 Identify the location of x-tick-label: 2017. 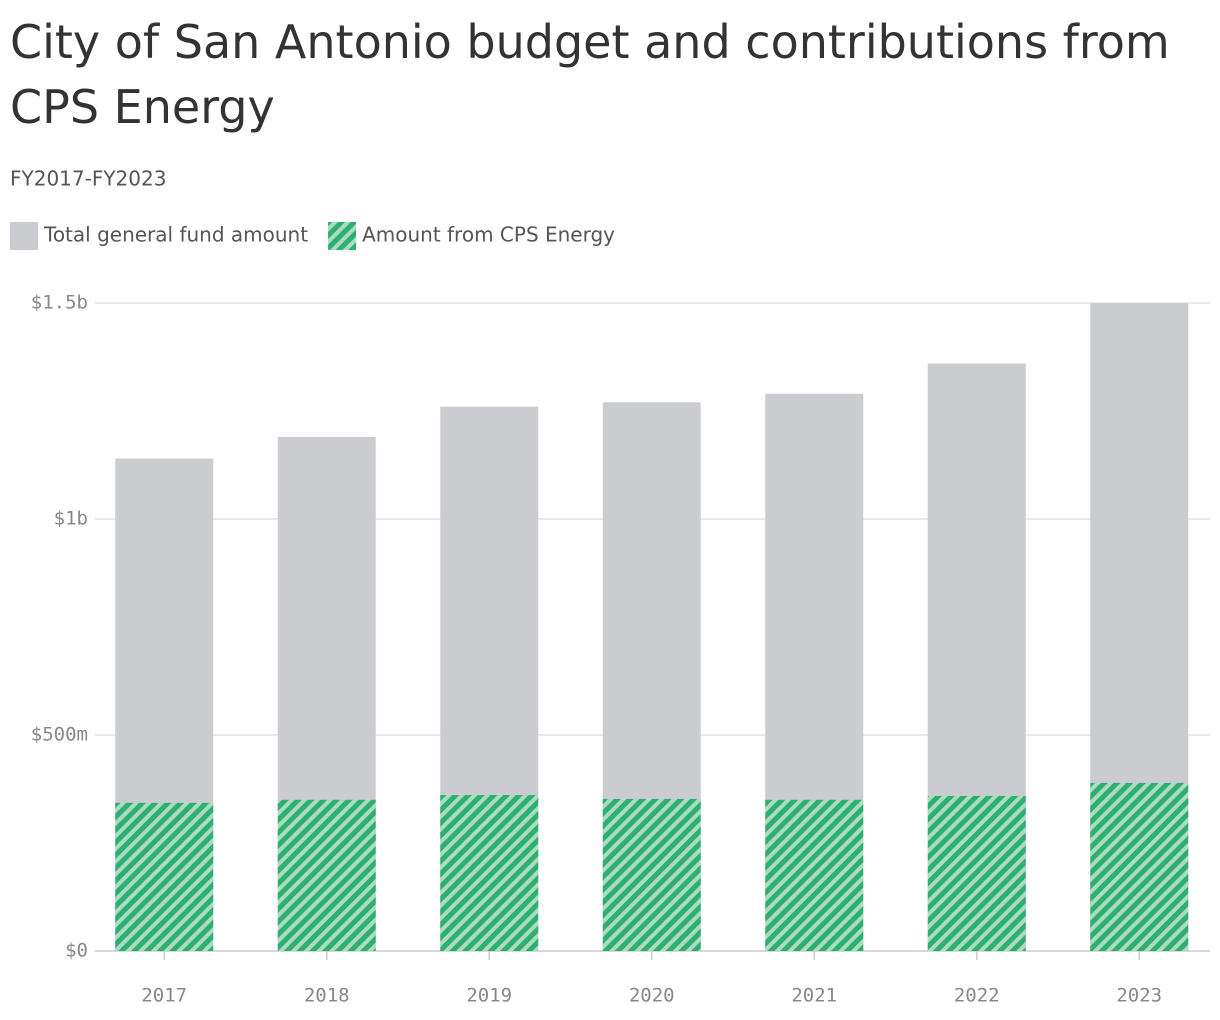
(164, 996).